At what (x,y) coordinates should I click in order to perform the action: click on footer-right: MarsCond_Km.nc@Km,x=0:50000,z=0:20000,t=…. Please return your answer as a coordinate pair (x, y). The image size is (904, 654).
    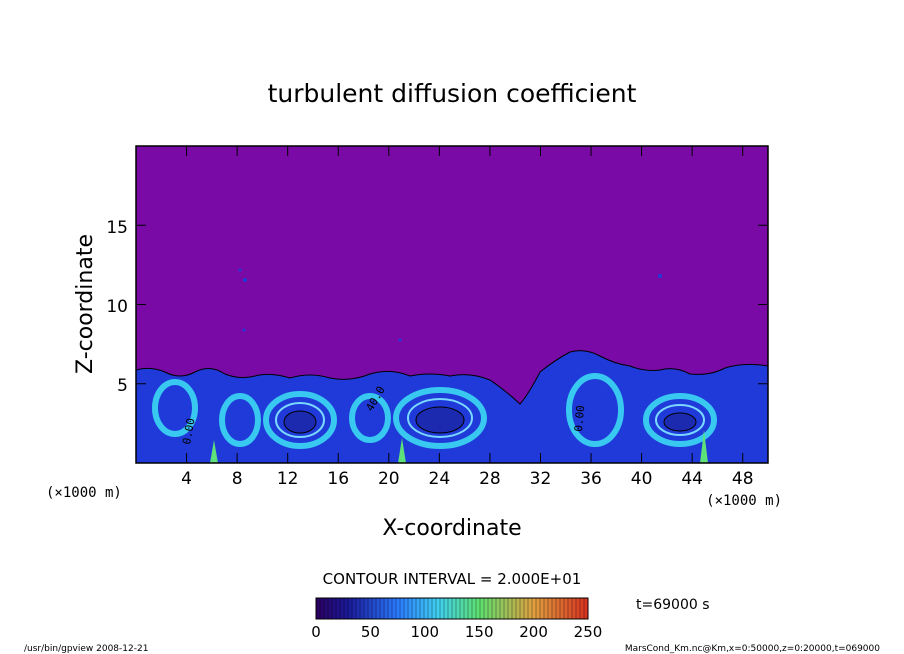
    Looking at the image, I should click on (752, 649).